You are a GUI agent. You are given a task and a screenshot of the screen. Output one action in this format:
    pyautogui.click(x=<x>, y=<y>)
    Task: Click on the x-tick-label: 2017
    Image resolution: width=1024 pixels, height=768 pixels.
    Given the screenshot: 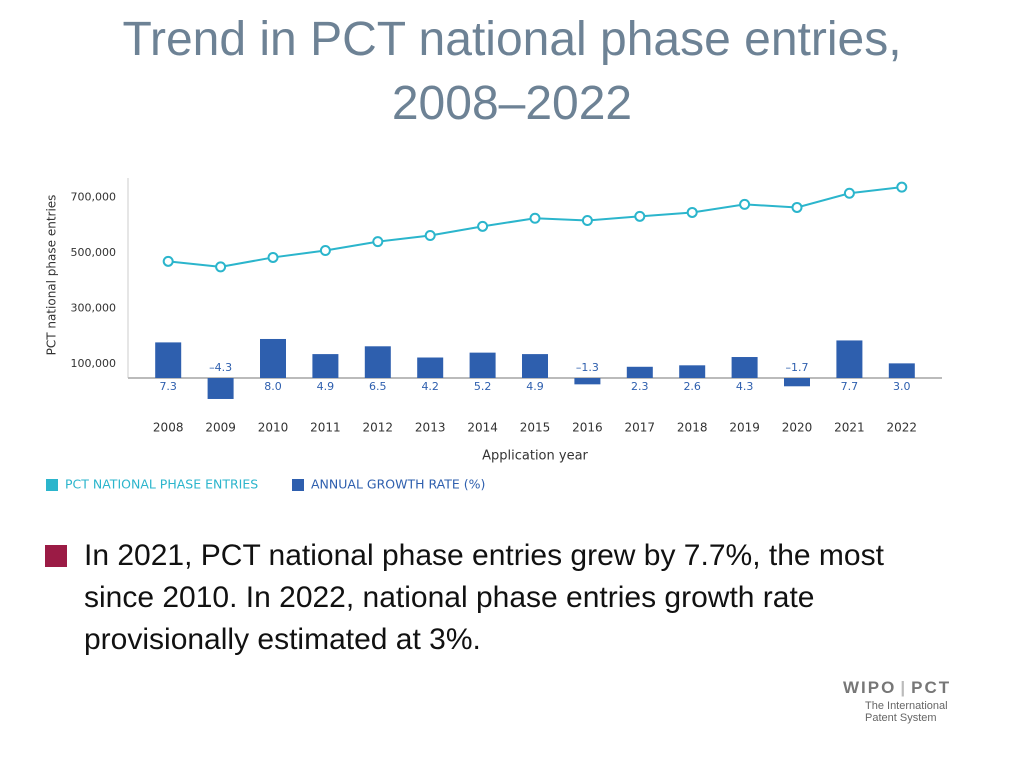 What is the action you would take?
    pyautogui.click(x=640, y=428)
    